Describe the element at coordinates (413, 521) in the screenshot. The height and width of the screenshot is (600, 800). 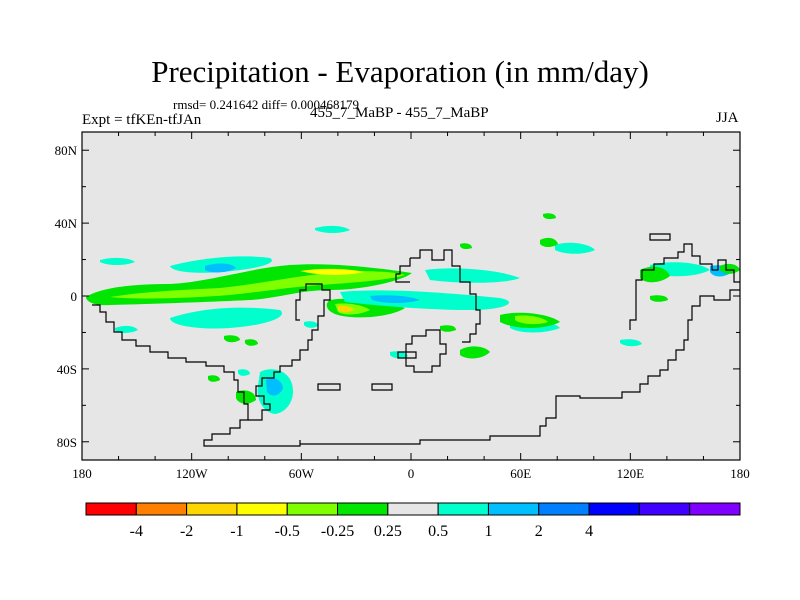
I see `colorbar: -4 -2 -1 -0.5 -0.25 0.25 0.5 1 2 4` at that location.